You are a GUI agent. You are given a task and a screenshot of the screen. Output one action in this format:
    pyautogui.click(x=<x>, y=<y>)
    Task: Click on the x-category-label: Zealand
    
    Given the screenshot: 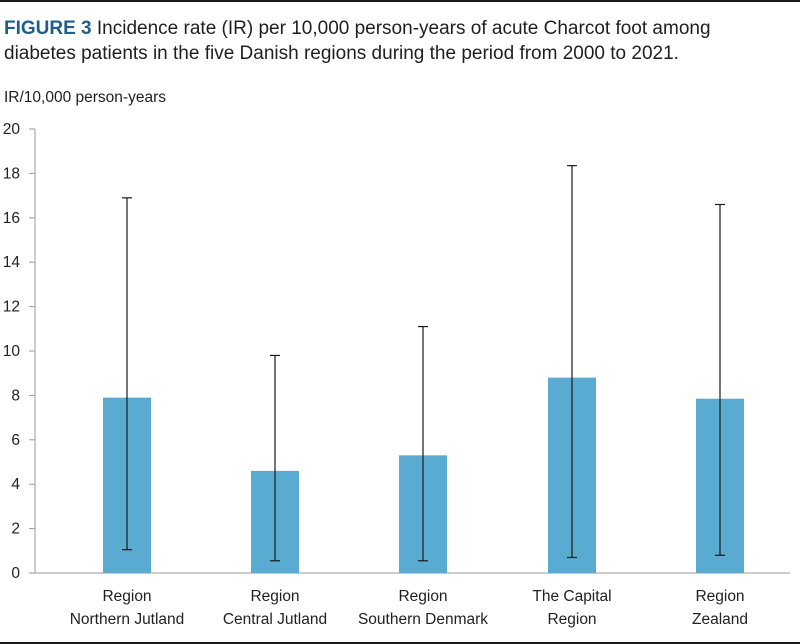 What is the action you would take?
    pyautogui.click(x=720, y=619)
    